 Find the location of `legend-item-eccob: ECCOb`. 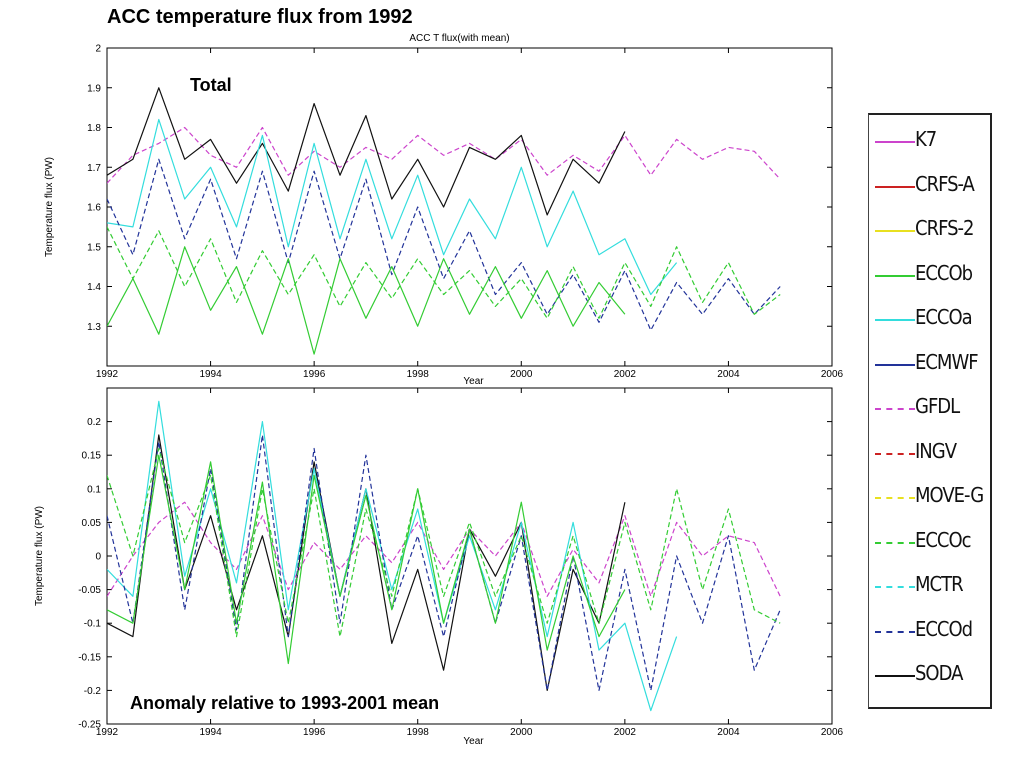

legend-item-eccob: ECCOb is located at coordinates (930, 274).